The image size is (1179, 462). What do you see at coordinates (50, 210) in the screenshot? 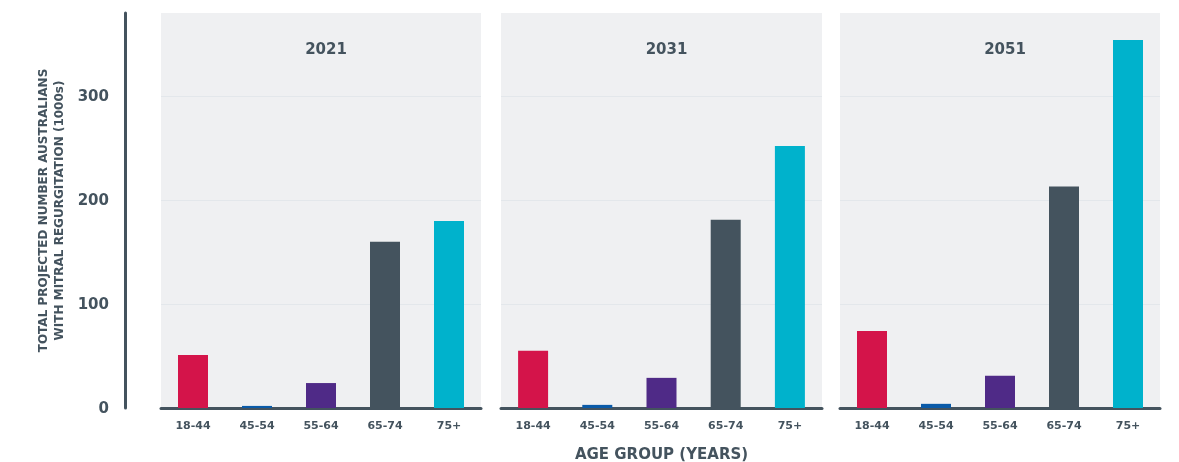
I see `y-axis-title: TOTAL PROJECTED NUMBER AUSTRALIANS WITH MITRAL REGURGITATION (1000s)` at bounding box center [50, 210].